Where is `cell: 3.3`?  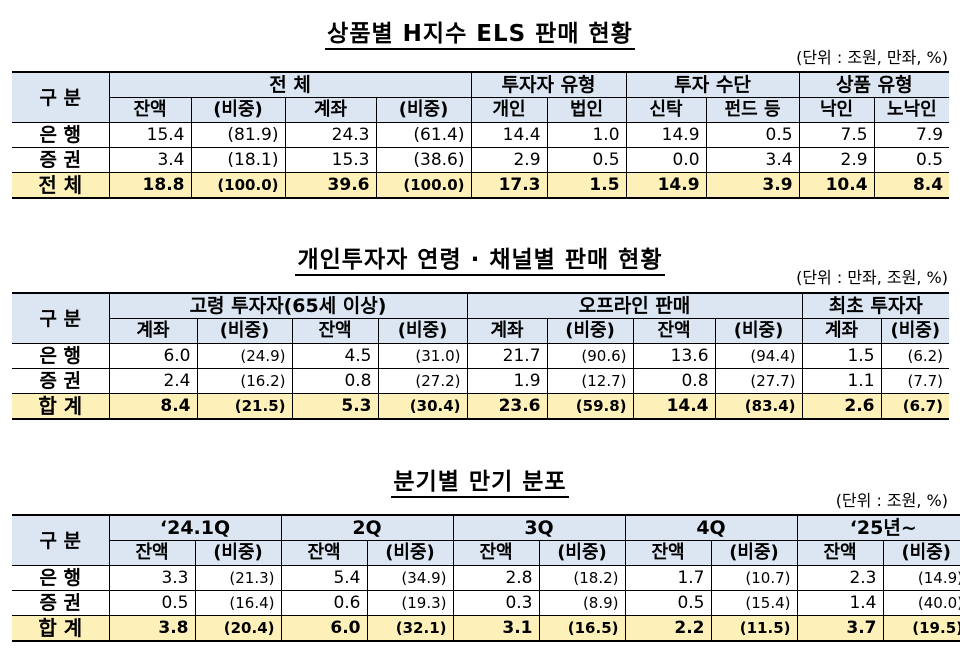
cell: 3.3 is located at coordinates (152, 578).